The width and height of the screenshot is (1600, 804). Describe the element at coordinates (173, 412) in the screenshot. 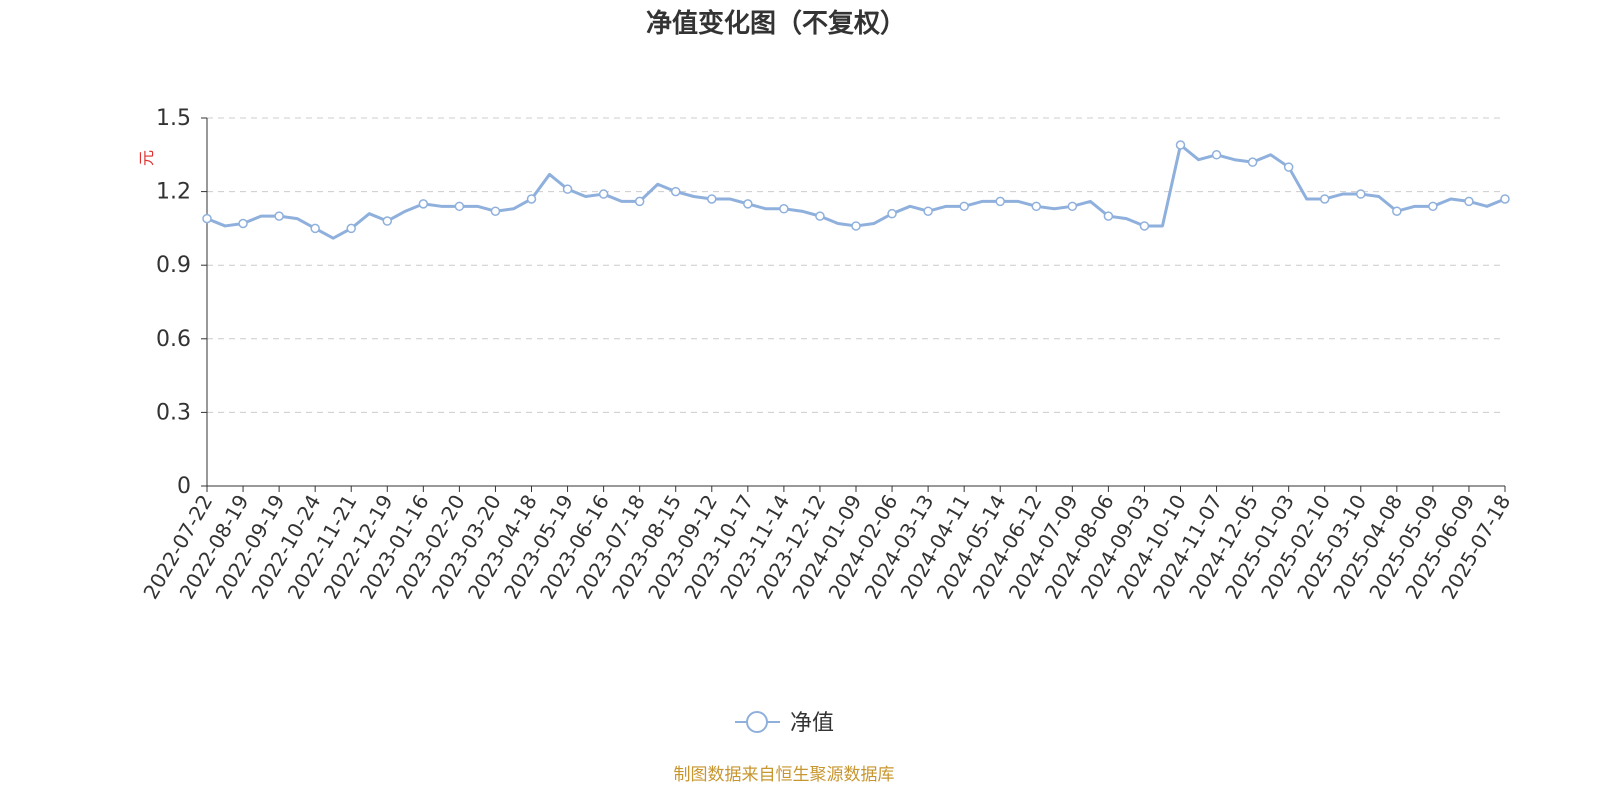

I see `y-tick-label: 0.3` at that location.